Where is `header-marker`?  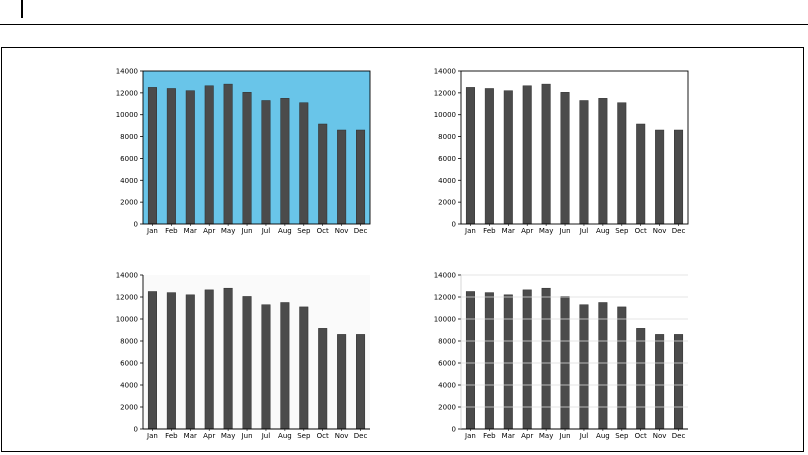 header-marker is located at coordinates (22, 9).